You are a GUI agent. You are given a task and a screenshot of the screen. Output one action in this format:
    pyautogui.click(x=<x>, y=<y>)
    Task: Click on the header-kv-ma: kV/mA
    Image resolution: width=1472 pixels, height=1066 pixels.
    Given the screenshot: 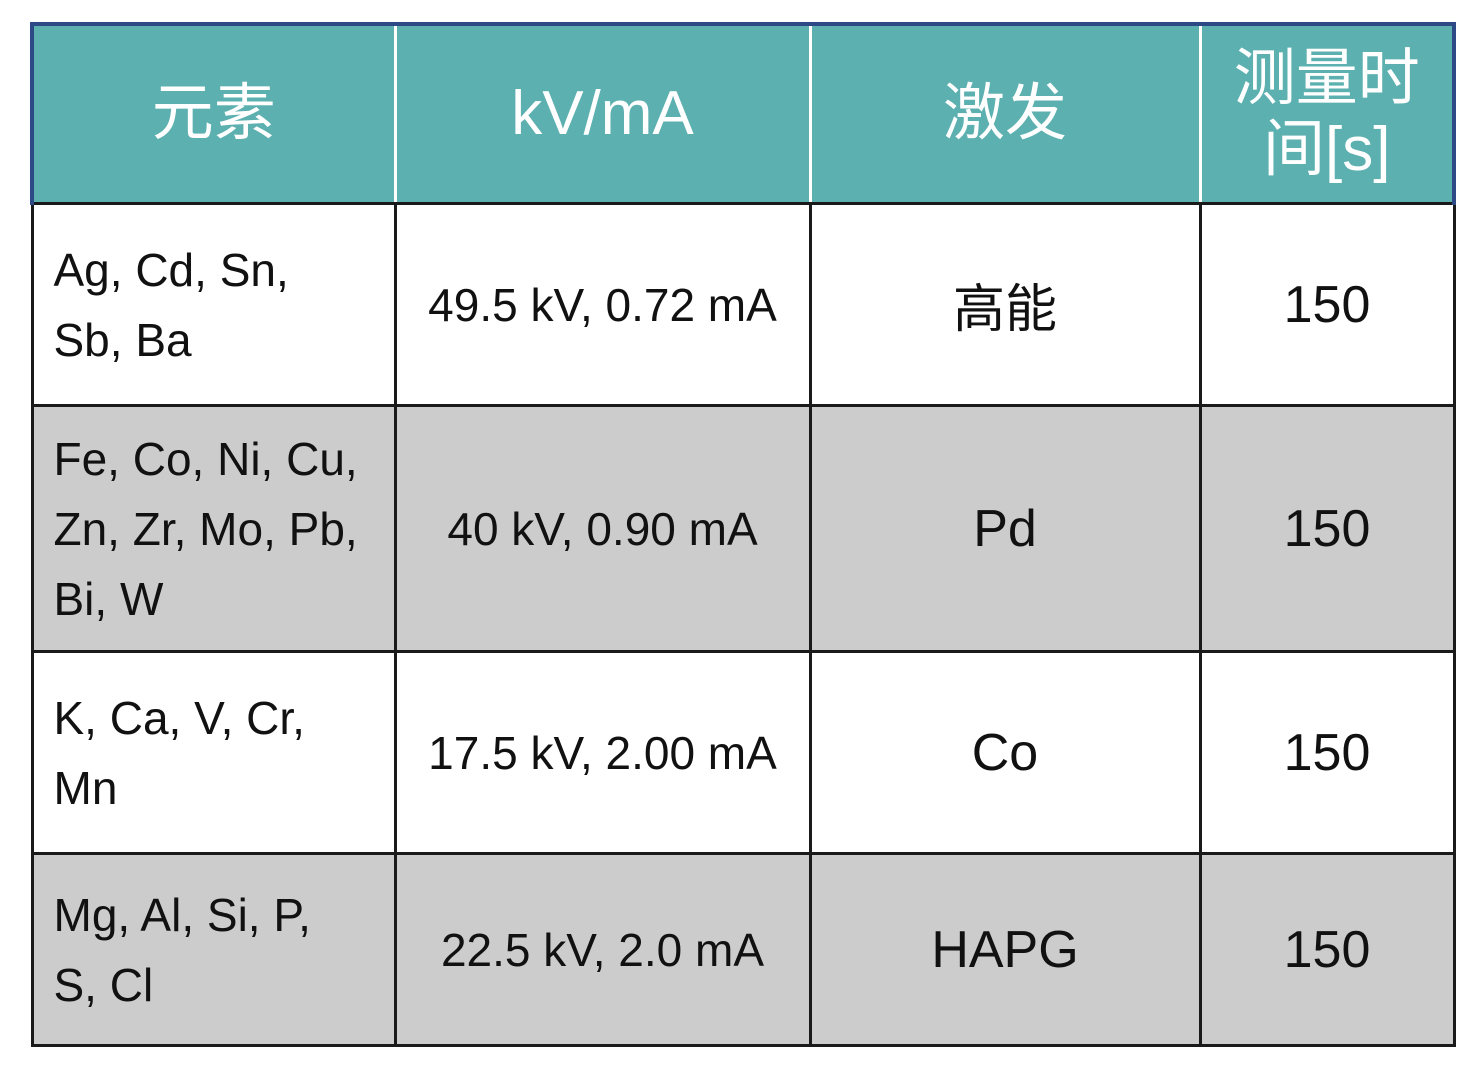 What is the action you would take?
    pyautogui.click(x=602, y=113)
    